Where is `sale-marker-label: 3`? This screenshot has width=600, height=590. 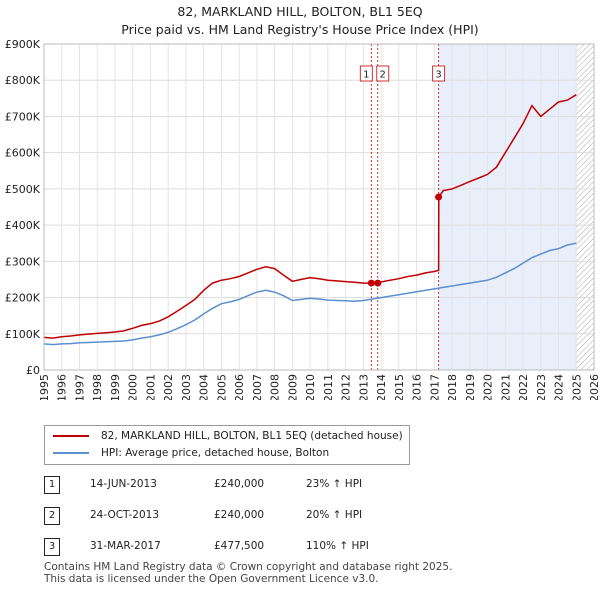
sale-marker-label: 3 is located at coordinates (438, 75).